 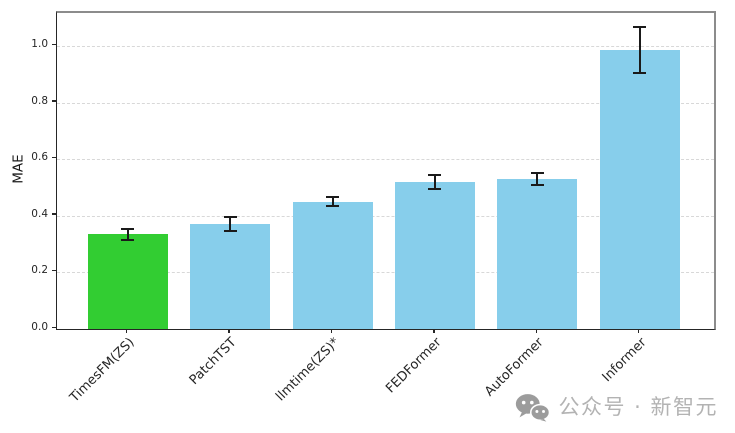 I want to click on error-bar-Informer, so click(x=640, y=50).